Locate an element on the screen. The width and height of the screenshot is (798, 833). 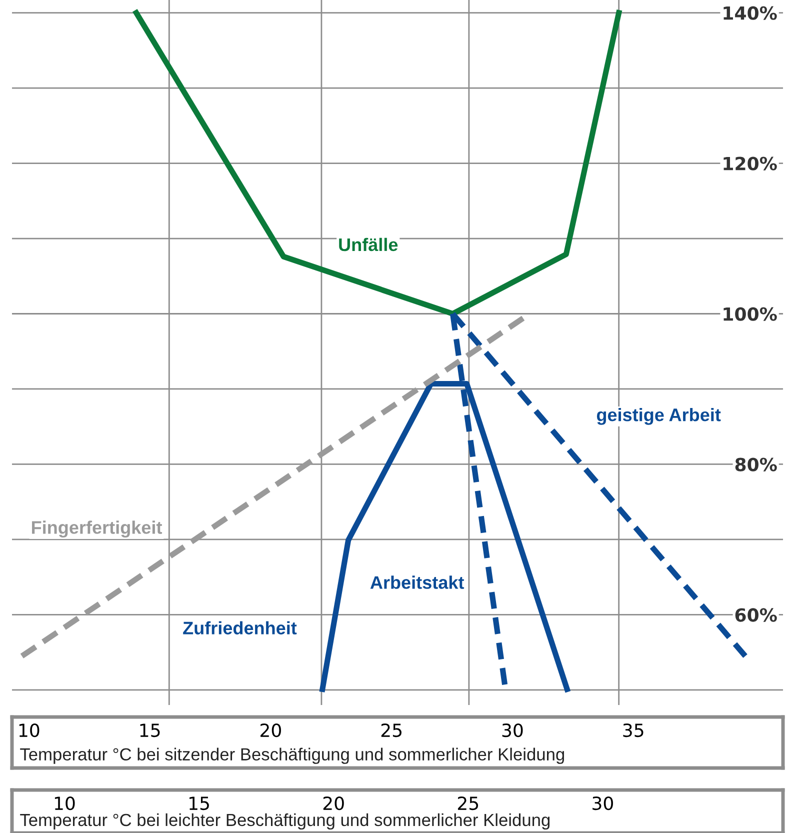
x-axis-title: Temperatur °C bei sitzender Beschäftigung und sommerlicher Kleidung is located at coordinates (292, 756).